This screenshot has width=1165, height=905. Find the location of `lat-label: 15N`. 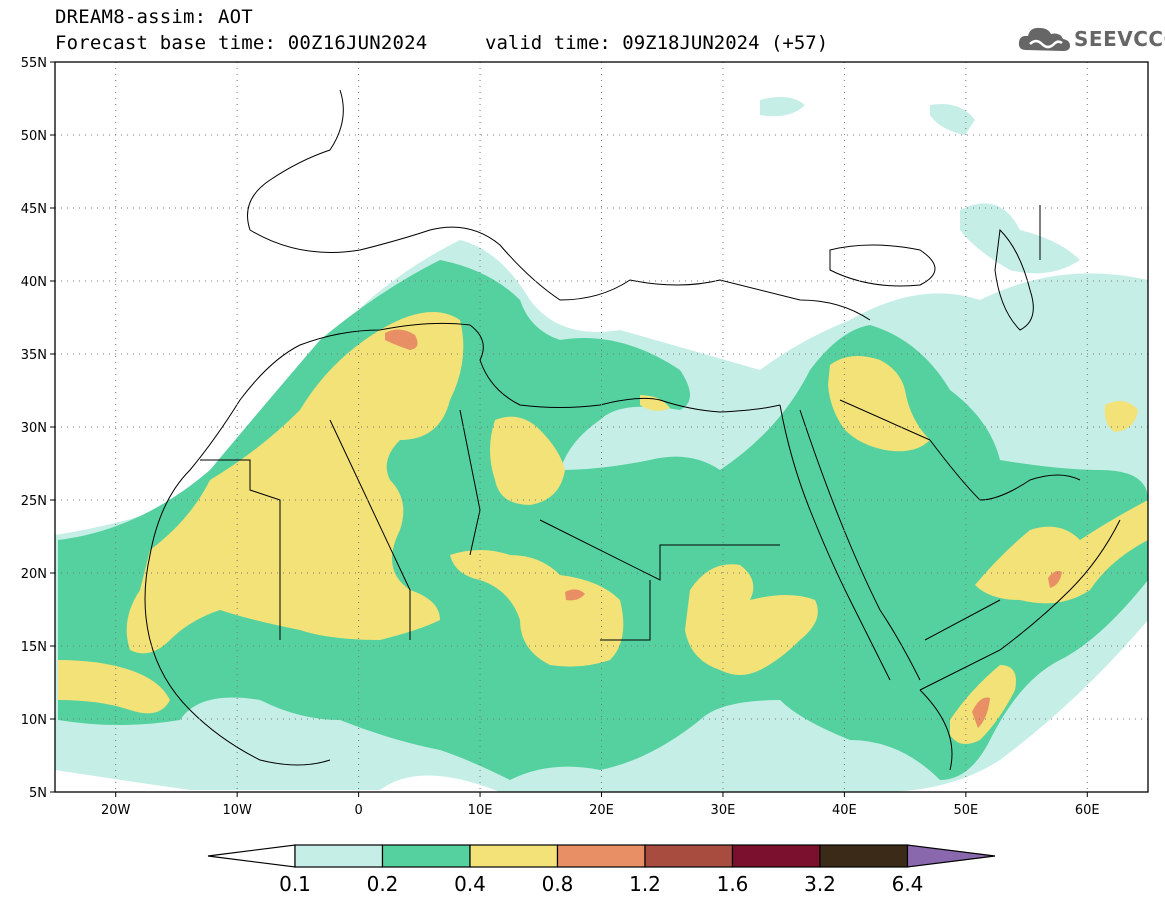

lat-label: 15N is located at coordinates (34, 647).